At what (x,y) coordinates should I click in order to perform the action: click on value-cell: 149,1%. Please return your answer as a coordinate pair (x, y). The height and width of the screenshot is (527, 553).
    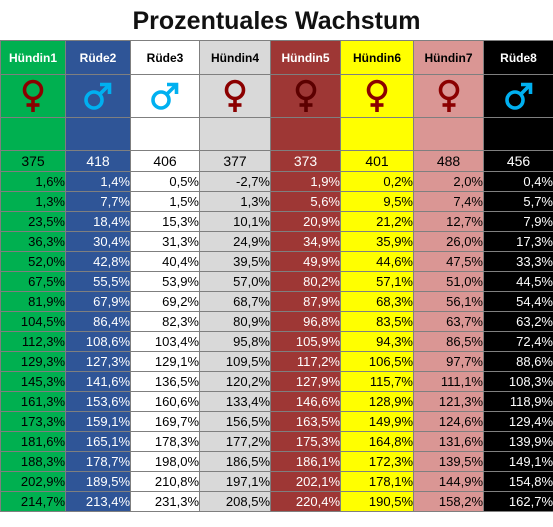
    Looking at the image, I should click on (518, 461).